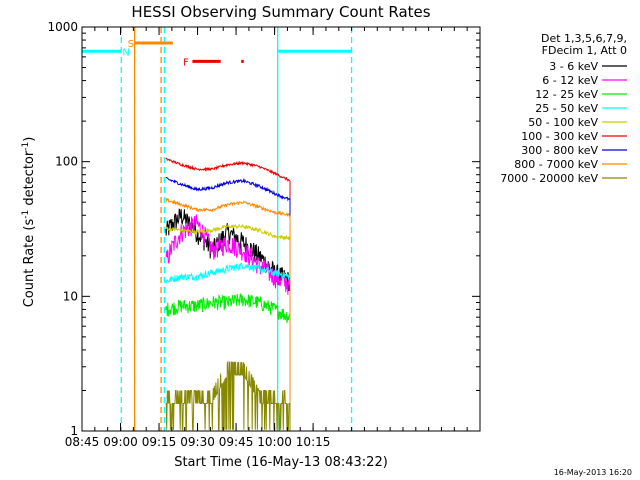 This screenshot has width=640, height=480. What do you see at coordinates (197, 442) in the screenshot?
I see `x-tick-label-3: 09:30` at bounding box center [197, 442].